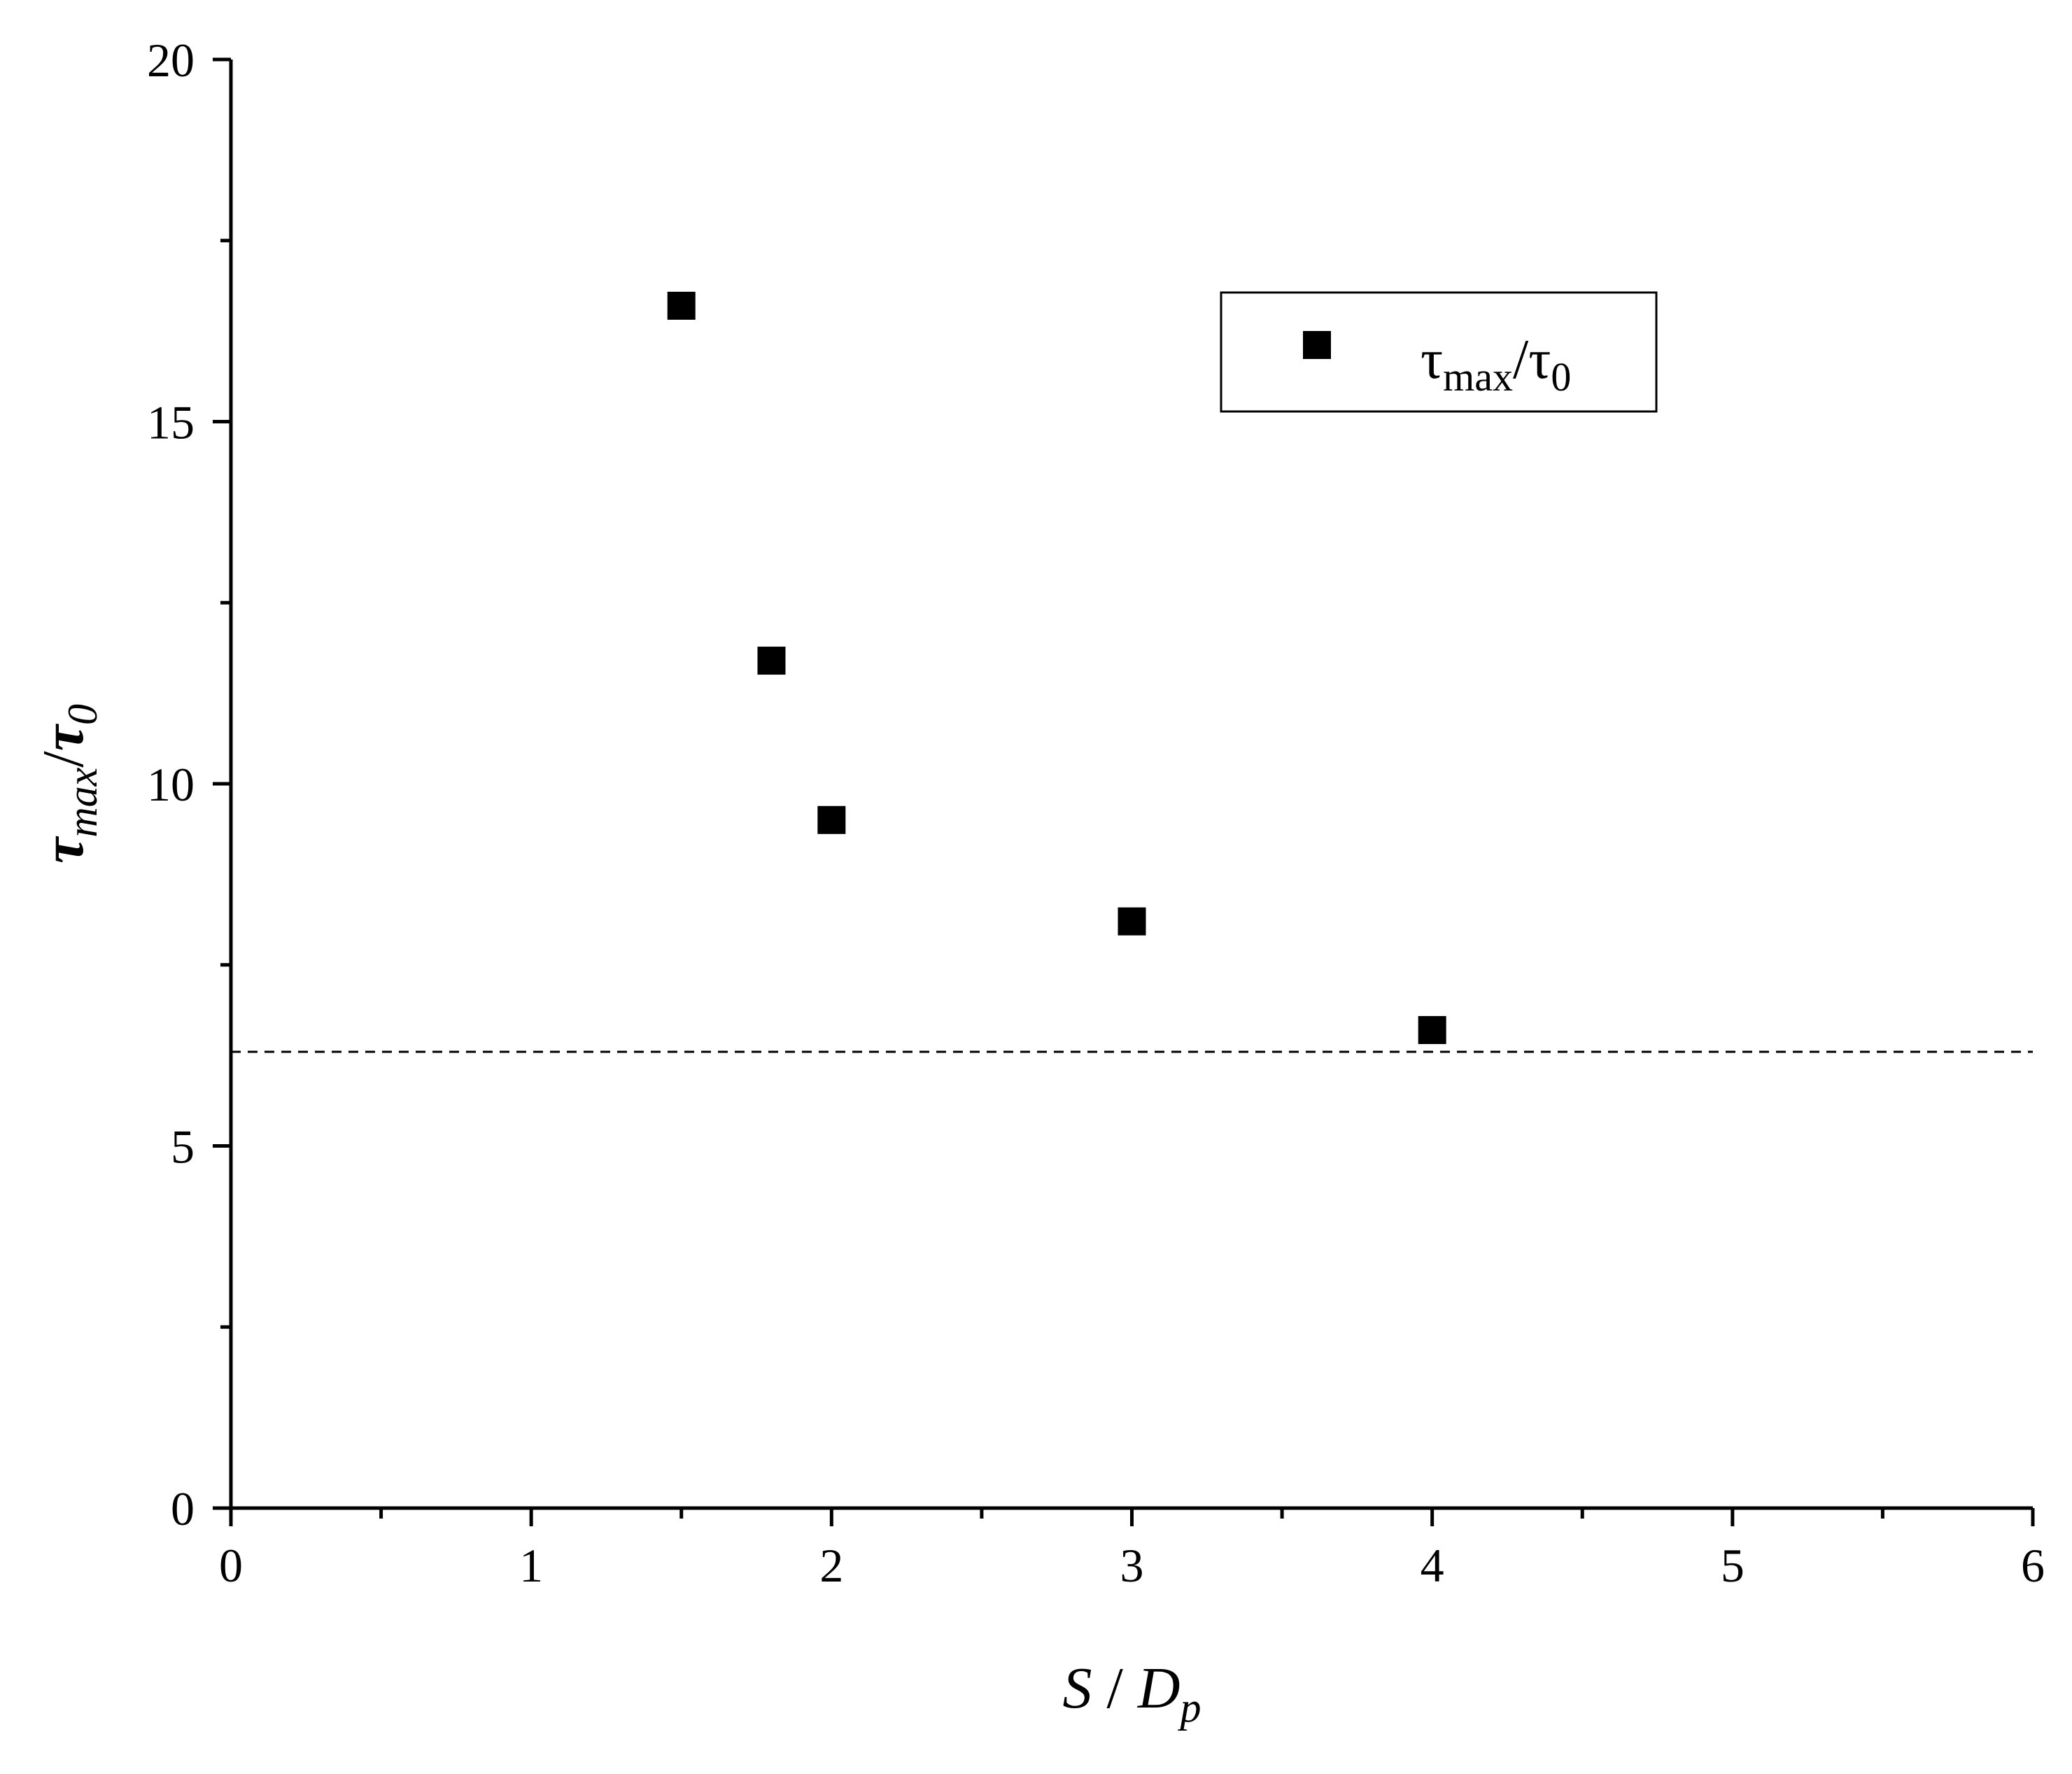  What do you see at coordinates (1496, 365) in the screenshot?
I see `legend-label: τmax/τ0` at bounding box center [1496, 365].